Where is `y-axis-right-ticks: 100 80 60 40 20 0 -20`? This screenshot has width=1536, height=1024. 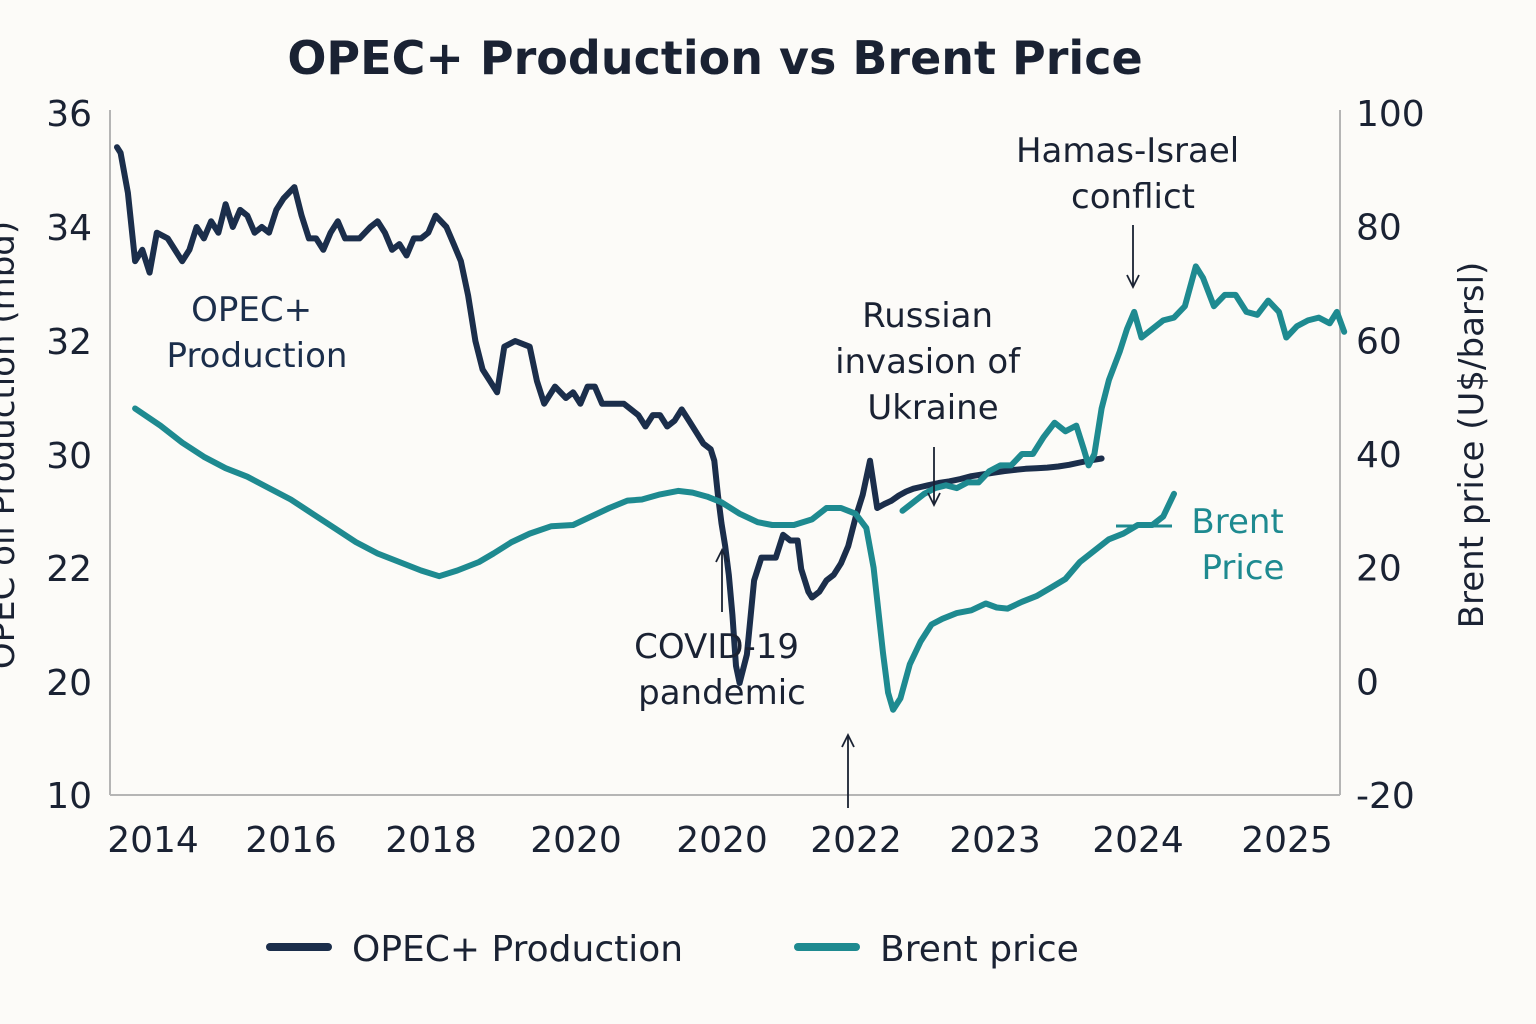 y-axis-right-ticks: 100 80 60 40 20 0 -20 is located at coordinates (1390, 455).